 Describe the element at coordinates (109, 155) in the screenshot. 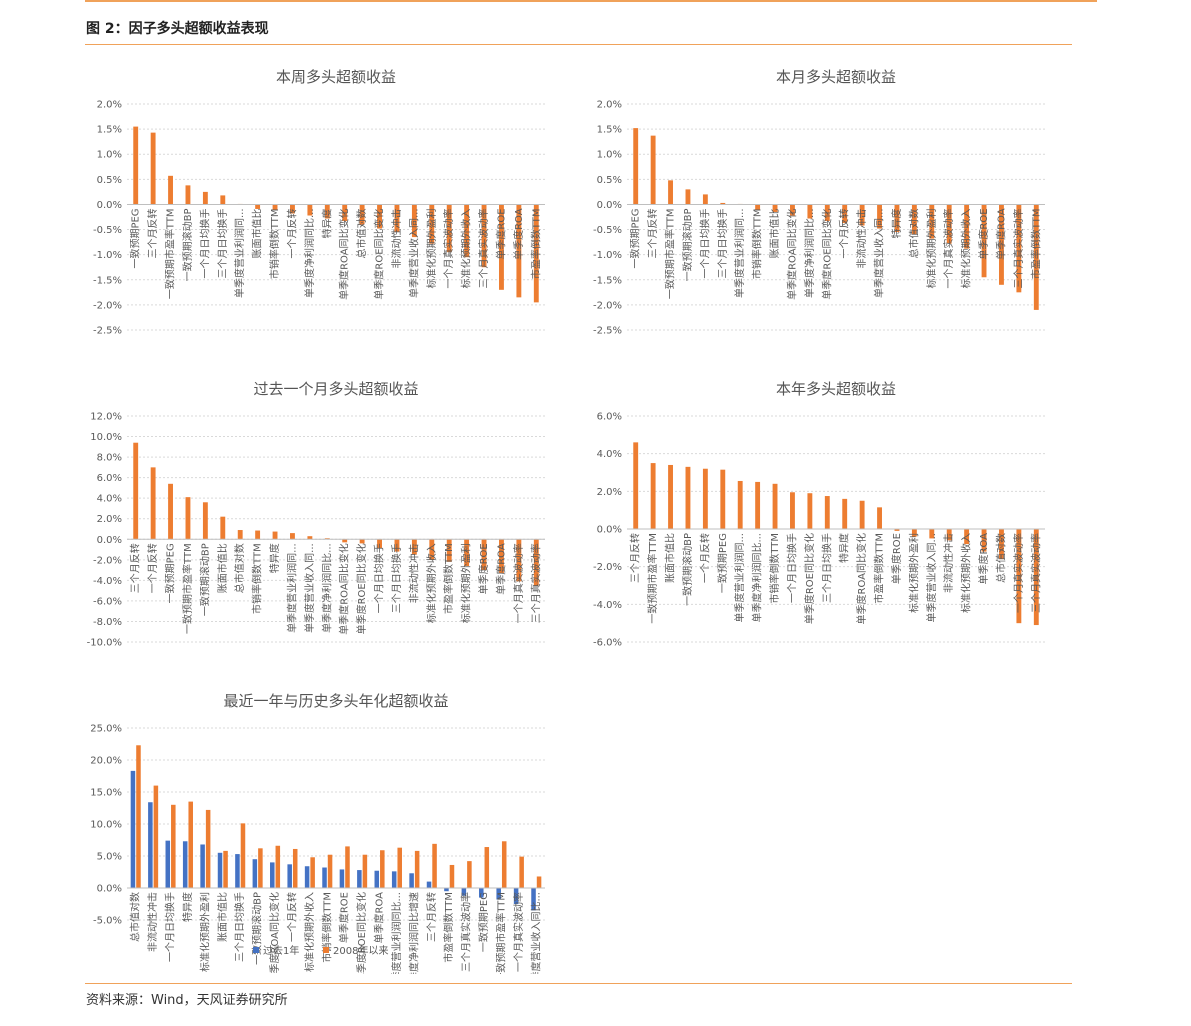

I see `y-tick-label: 1.0%` at that location.